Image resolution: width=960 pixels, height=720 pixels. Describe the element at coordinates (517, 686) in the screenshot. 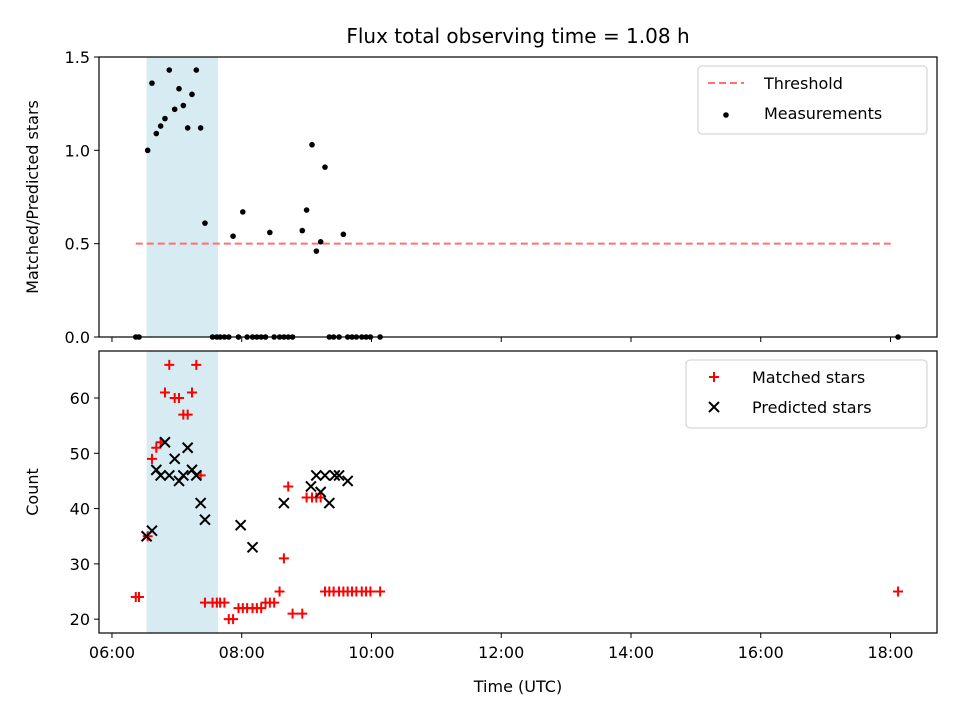

I see `x-axis-label: Time (UTC)` at that location.